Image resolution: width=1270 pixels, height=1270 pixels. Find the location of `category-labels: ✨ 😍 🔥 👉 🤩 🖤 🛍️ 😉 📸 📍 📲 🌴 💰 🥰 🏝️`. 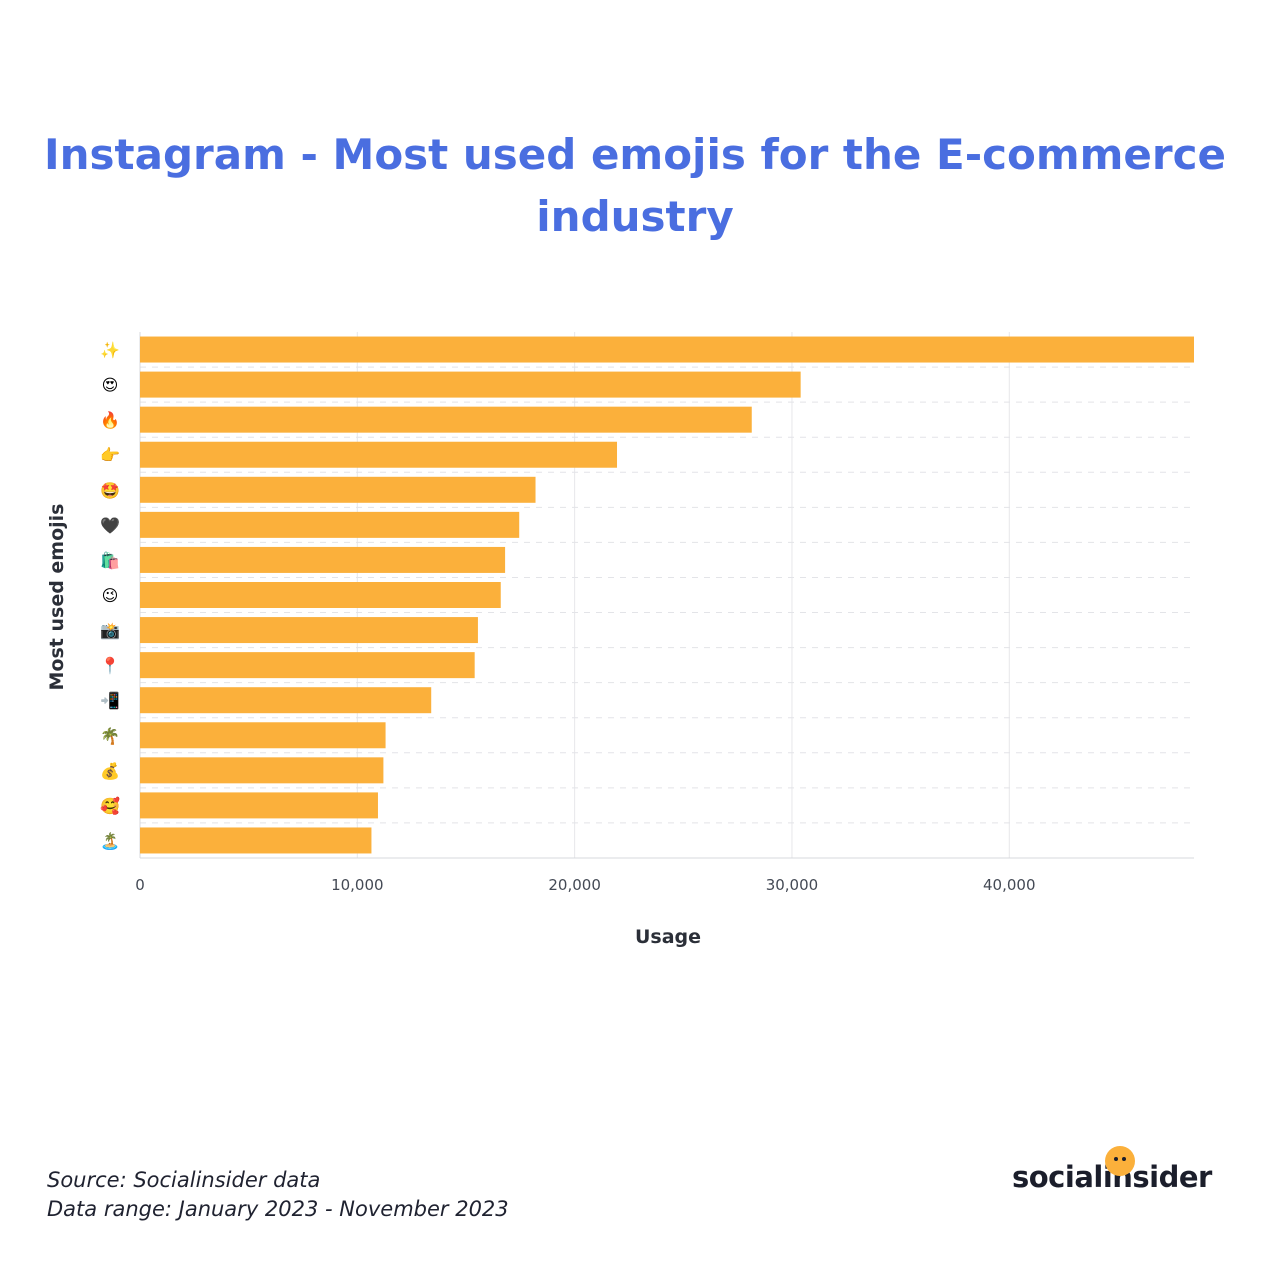

category-labels: ✨ 😍 🔥 👉 🤩 🖤 🛍️ 😉 📸 📍 📲 🌴 💰 🥰 🏝️ is located at coordinates (110, 596).